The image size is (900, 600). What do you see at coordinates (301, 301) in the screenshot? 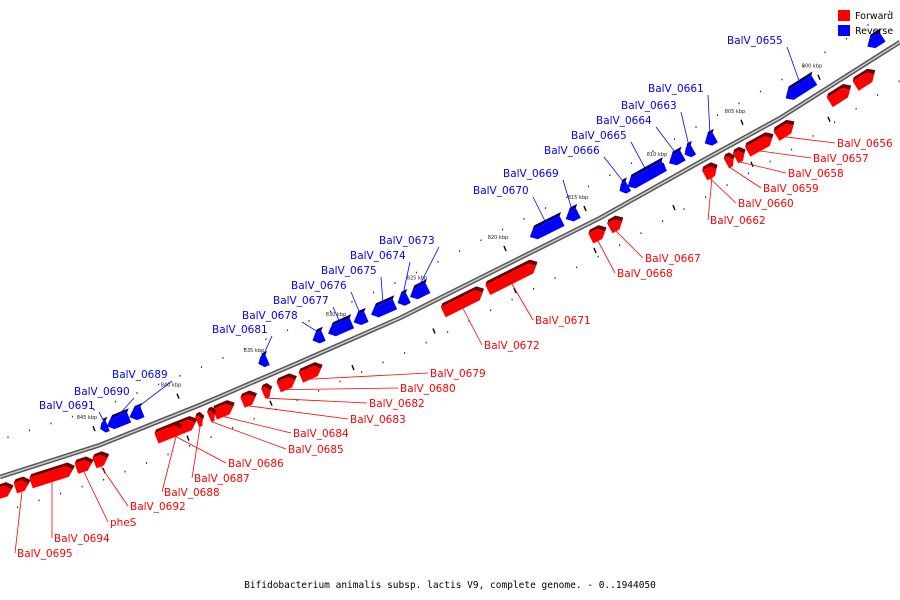
I see `reverse-gene-label: BalV_0677` at bounding box center [301, 301].